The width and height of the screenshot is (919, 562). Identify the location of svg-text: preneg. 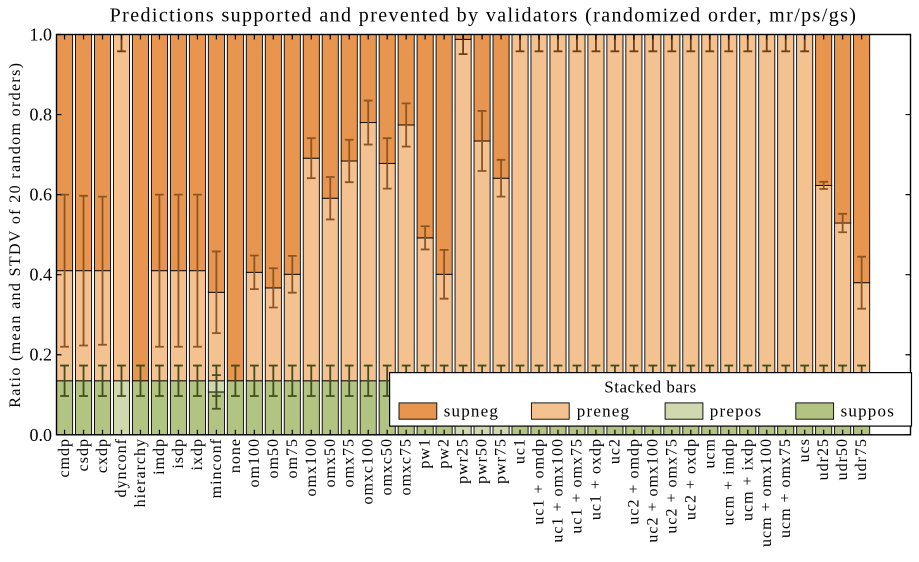
(603, 411).